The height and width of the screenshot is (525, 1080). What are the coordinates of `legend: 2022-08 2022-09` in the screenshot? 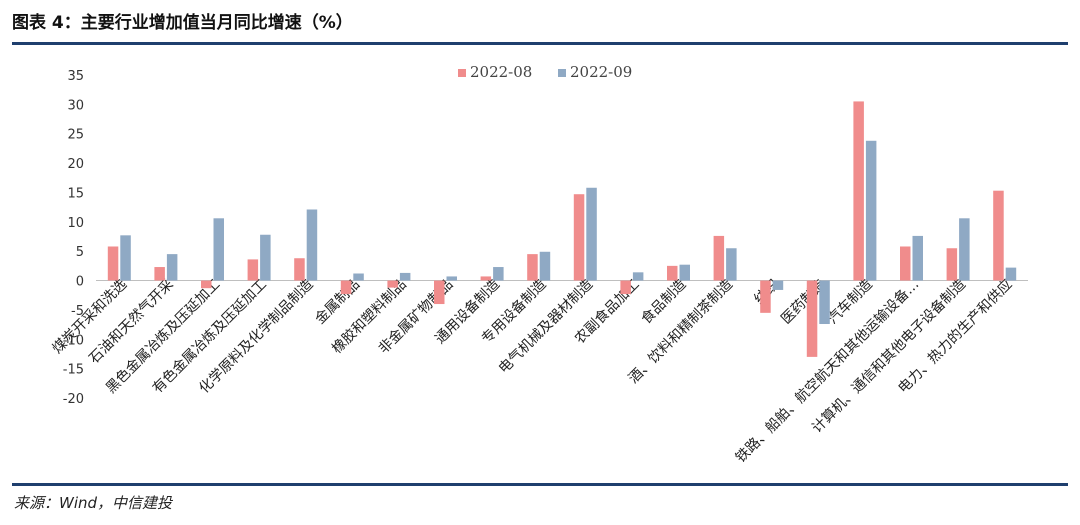 It's located at (545, 72).